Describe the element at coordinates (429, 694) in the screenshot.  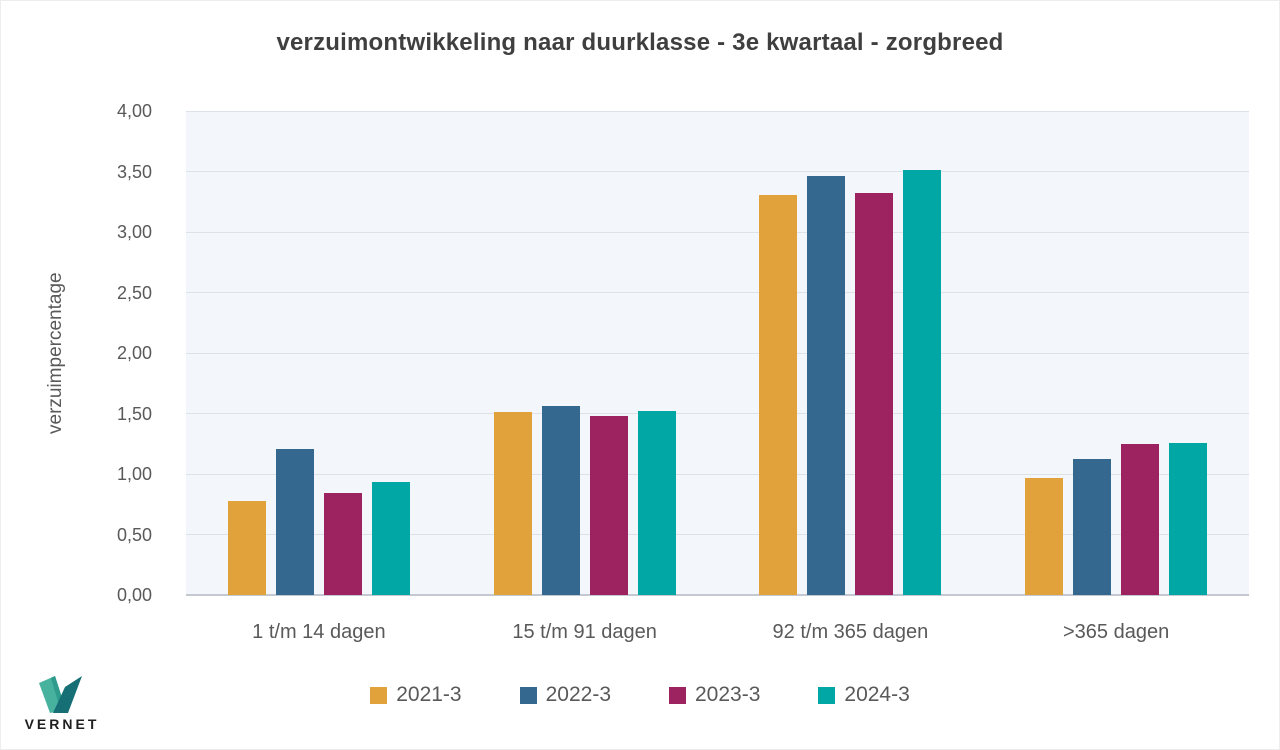
I see `legend-label: 2021-3` at that location.